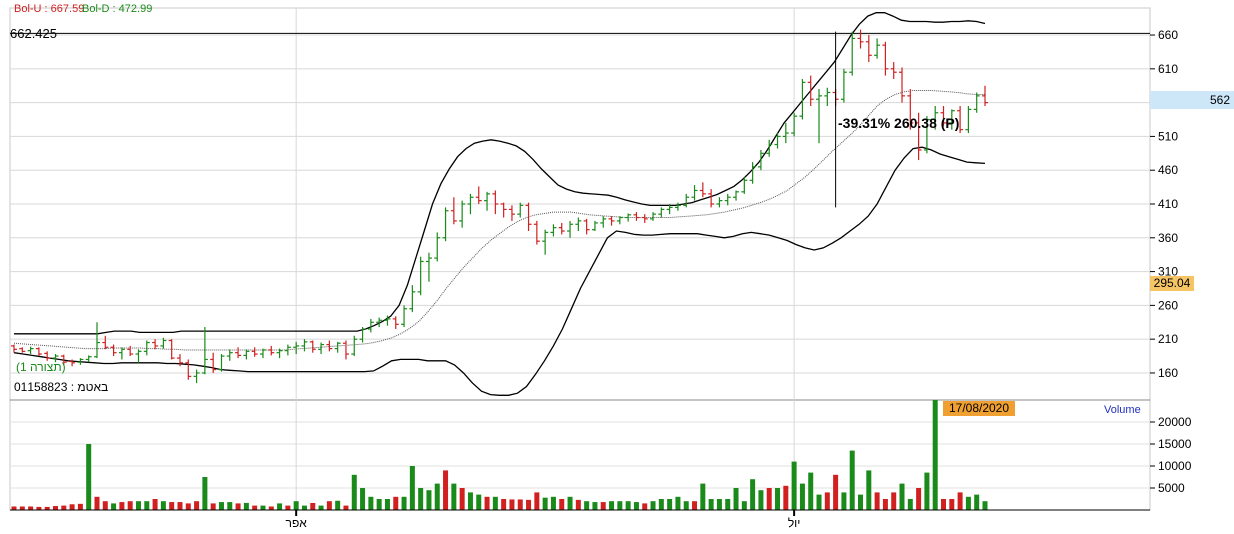 The height and width of the screenshot is (534, 1234). What do you see at coordinates (899, 123) in the screenshot?
I see `measure-annotation: -39.31% 260.38 (P)` at bounding box center [899, 123].